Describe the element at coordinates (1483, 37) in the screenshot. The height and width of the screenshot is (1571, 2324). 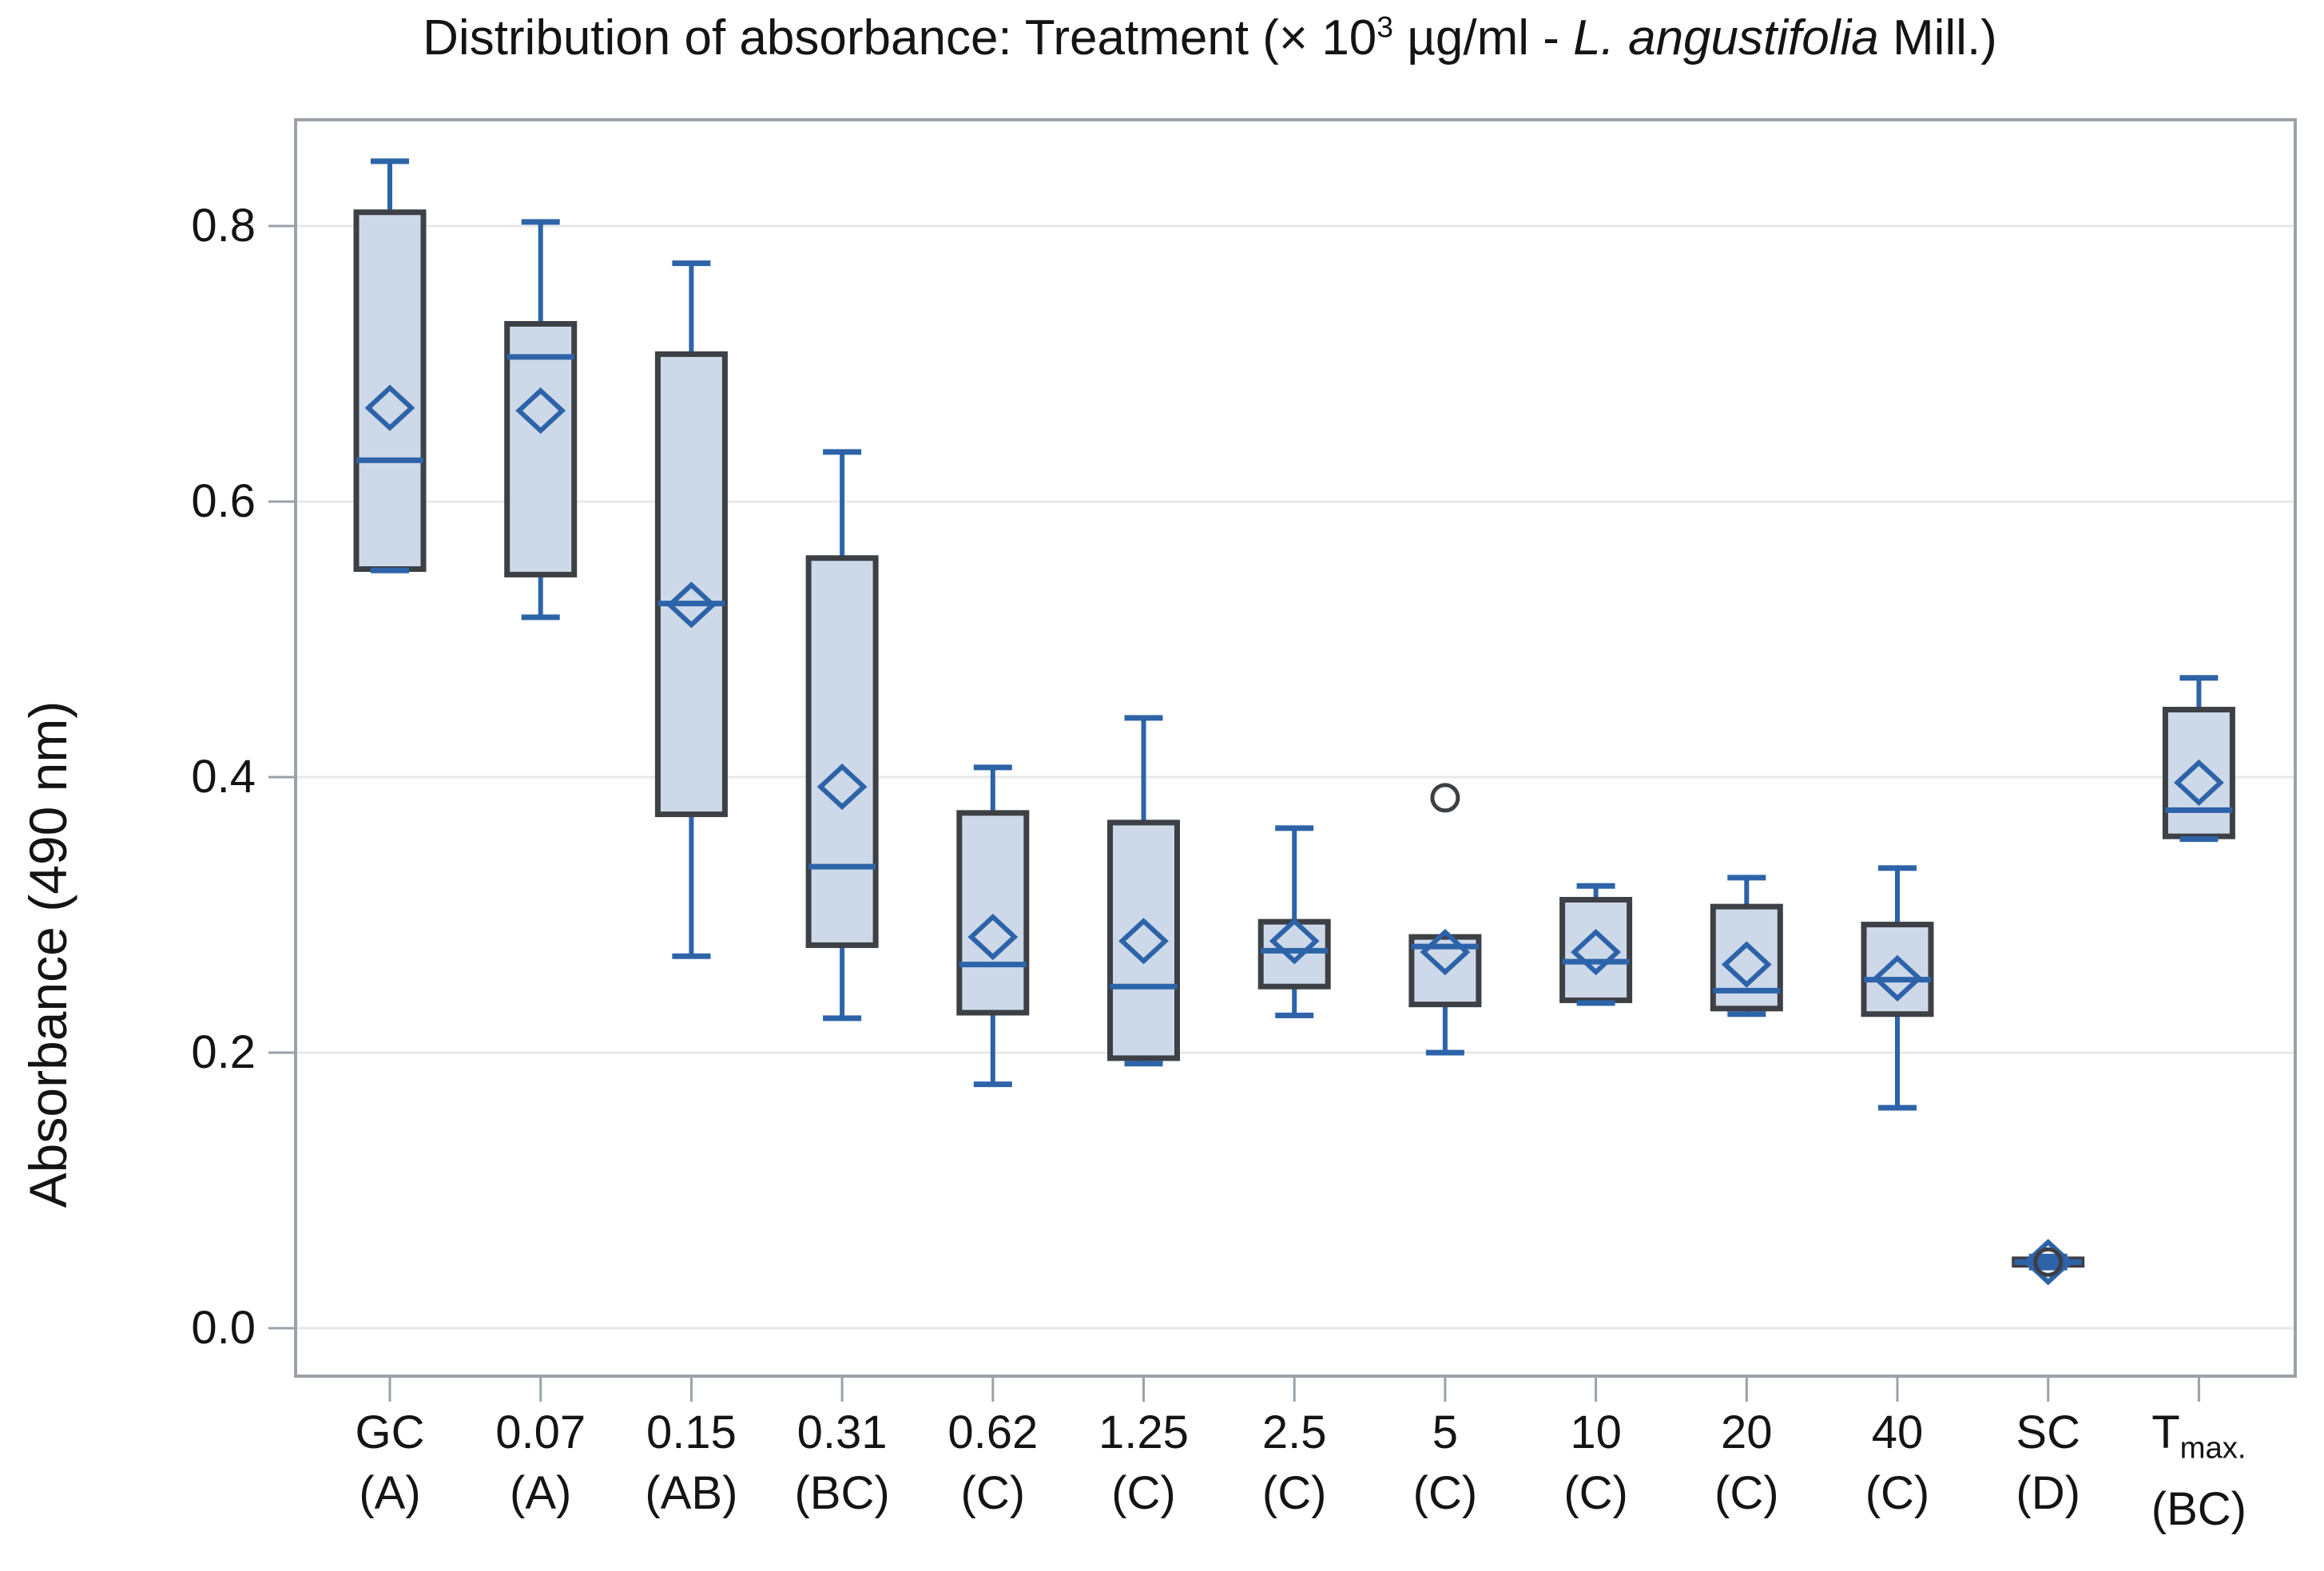
I see `chart-title-units: µg/ml -` at that location.